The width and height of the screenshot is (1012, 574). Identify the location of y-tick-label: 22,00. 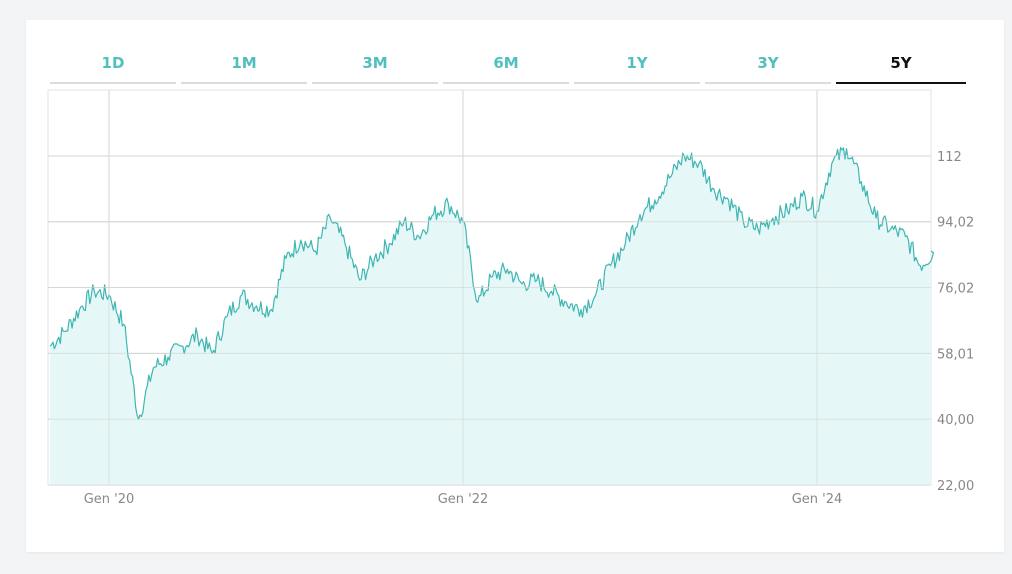
(955, 486).